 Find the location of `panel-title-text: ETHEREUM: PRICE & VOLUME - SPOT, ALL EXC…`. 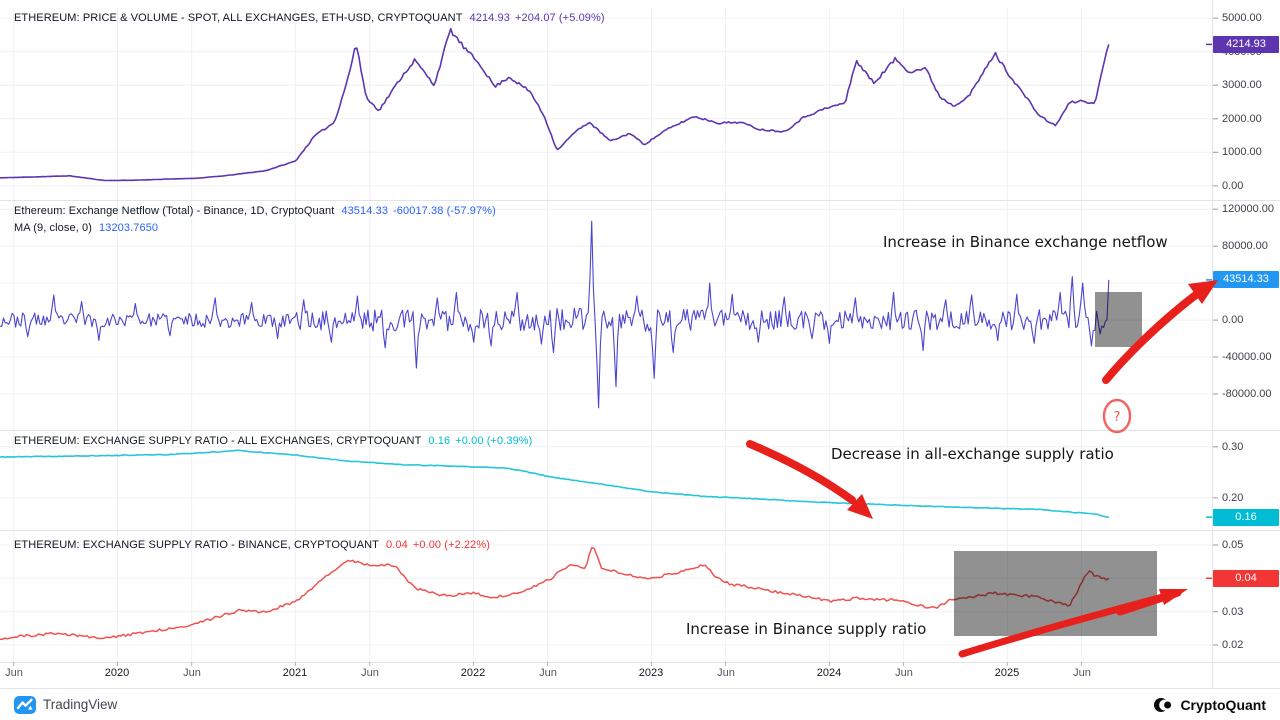

panel-title-text: ETHEREUM: PRICE & VOLUME - SPOT, ALL EXC… is located at coordinates (238, 18).